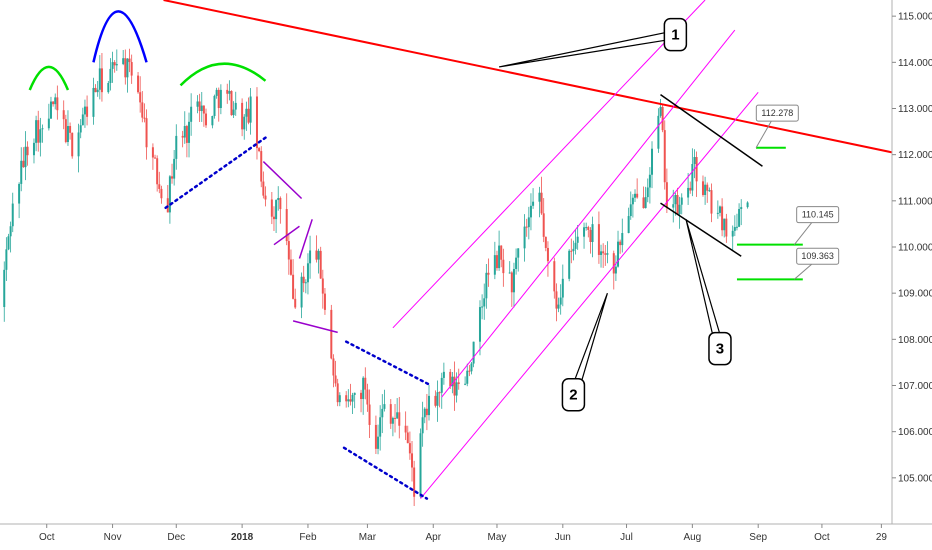 The height and width of the screenshot is (550, 932). I want to click on wedge-upper-dotted, so click(388, 363).